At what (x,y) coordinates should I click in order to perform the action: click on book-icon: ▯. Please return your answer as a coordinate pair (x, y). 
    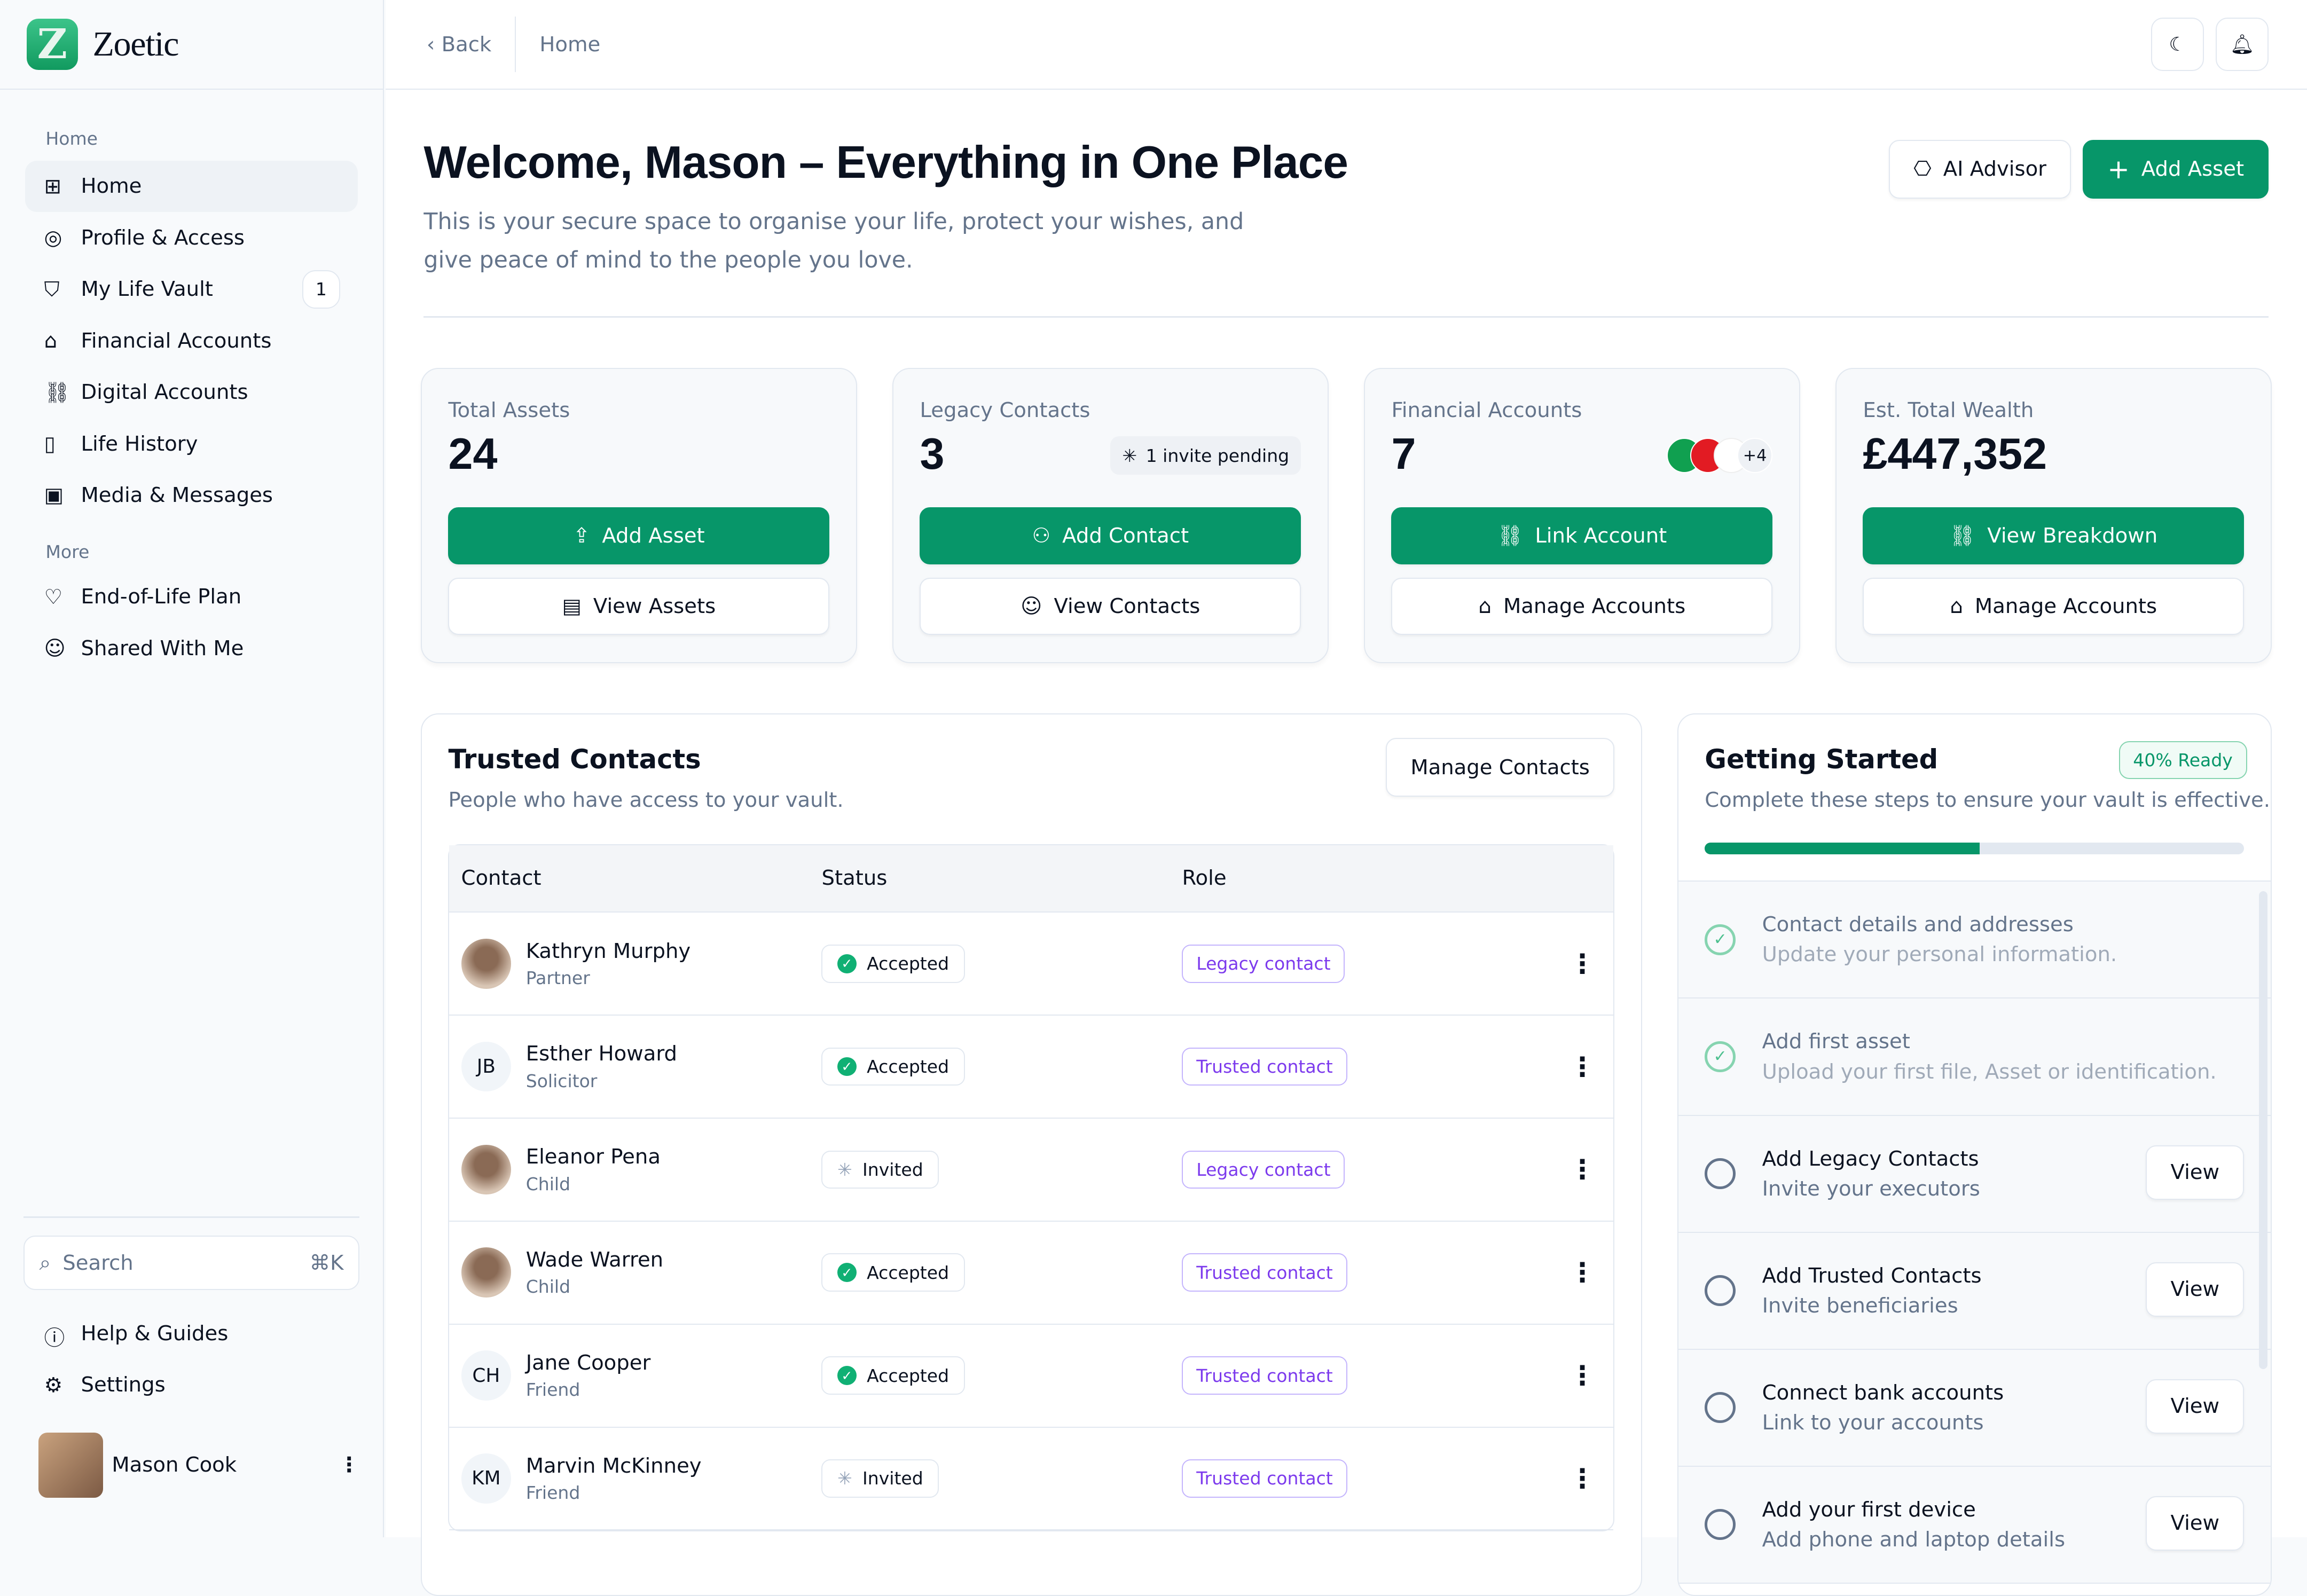
    Looking at the image, I should click on (50, 443).